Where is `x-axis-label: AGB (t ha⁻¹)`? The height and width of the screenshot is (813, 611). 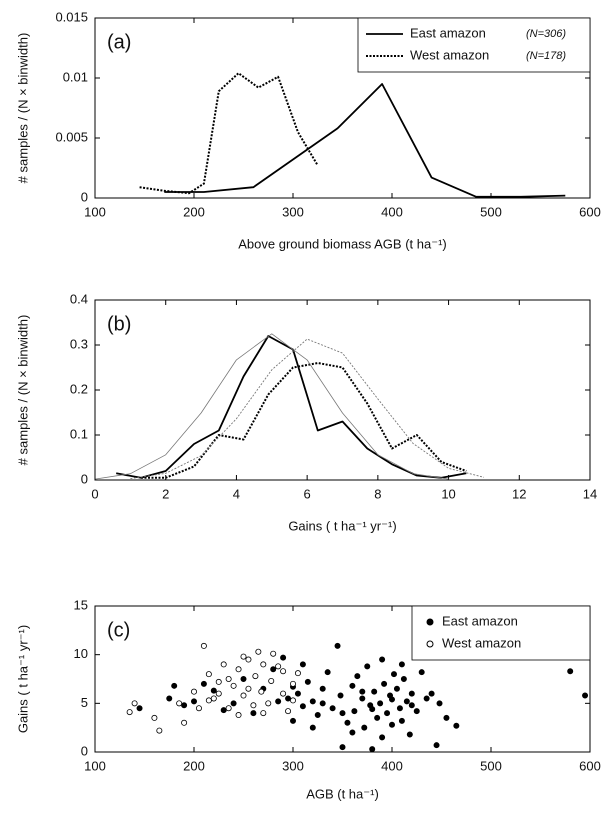
x-axis-label: AGB (t ha⁻¹) is located at coordinates (342, 793).